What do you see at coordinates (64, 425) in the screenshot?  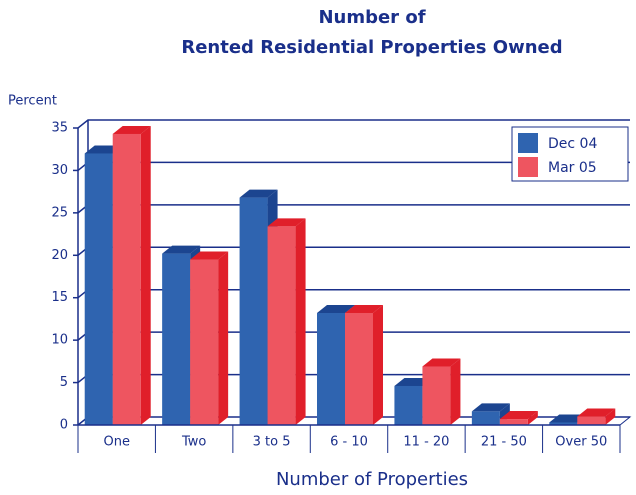 I see `y-tick-label: 0` at bounding box center [64, 425].